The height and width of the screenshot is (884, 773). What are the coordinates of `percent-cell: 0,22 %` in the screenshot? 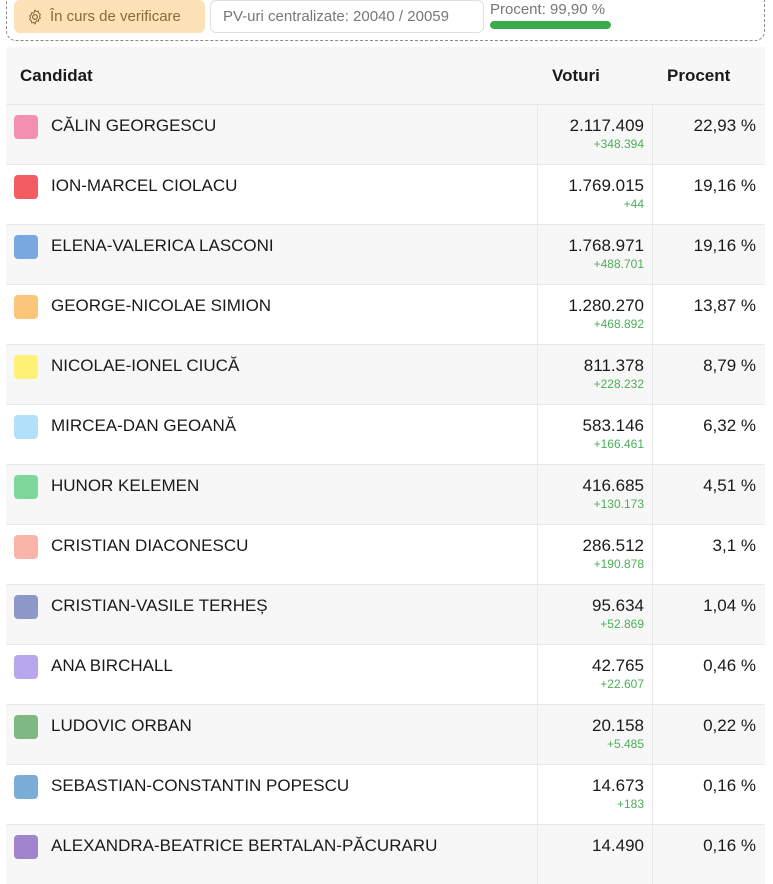 It's located at (708, 734).